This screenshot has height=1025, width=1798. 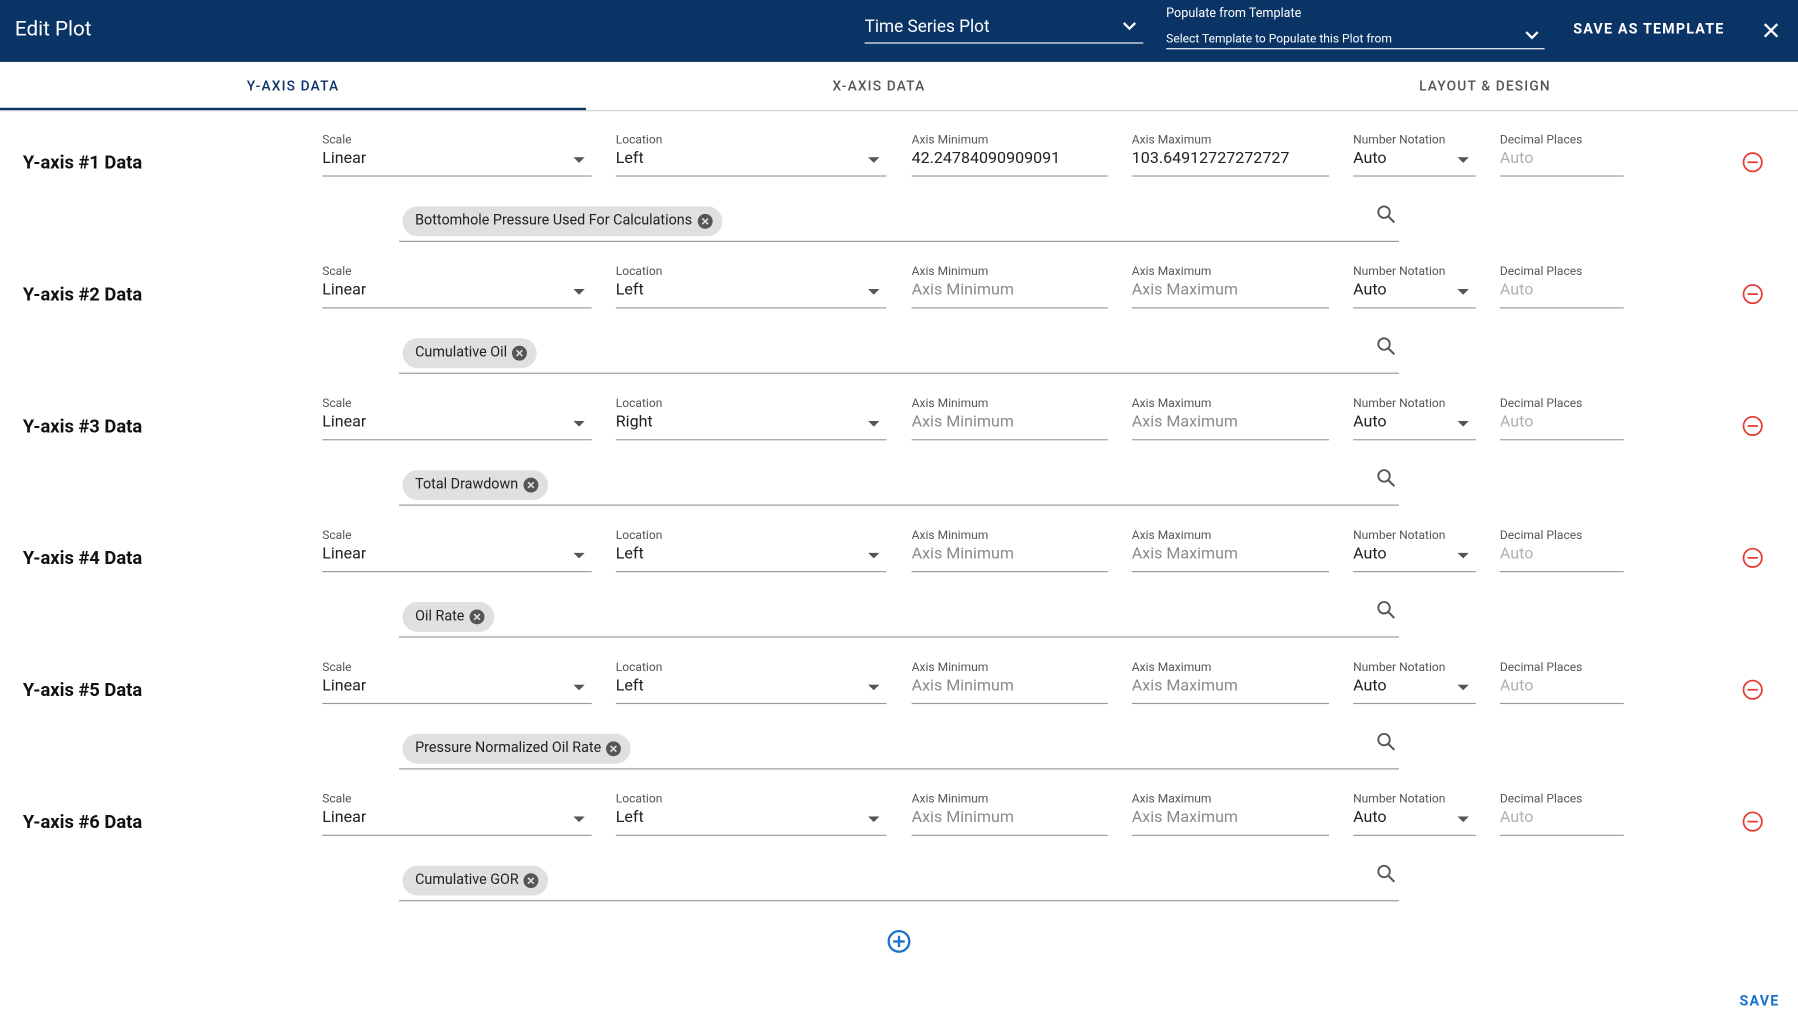 I want to click on tab: X-AXIS DATA, so click(x=879, y=86).